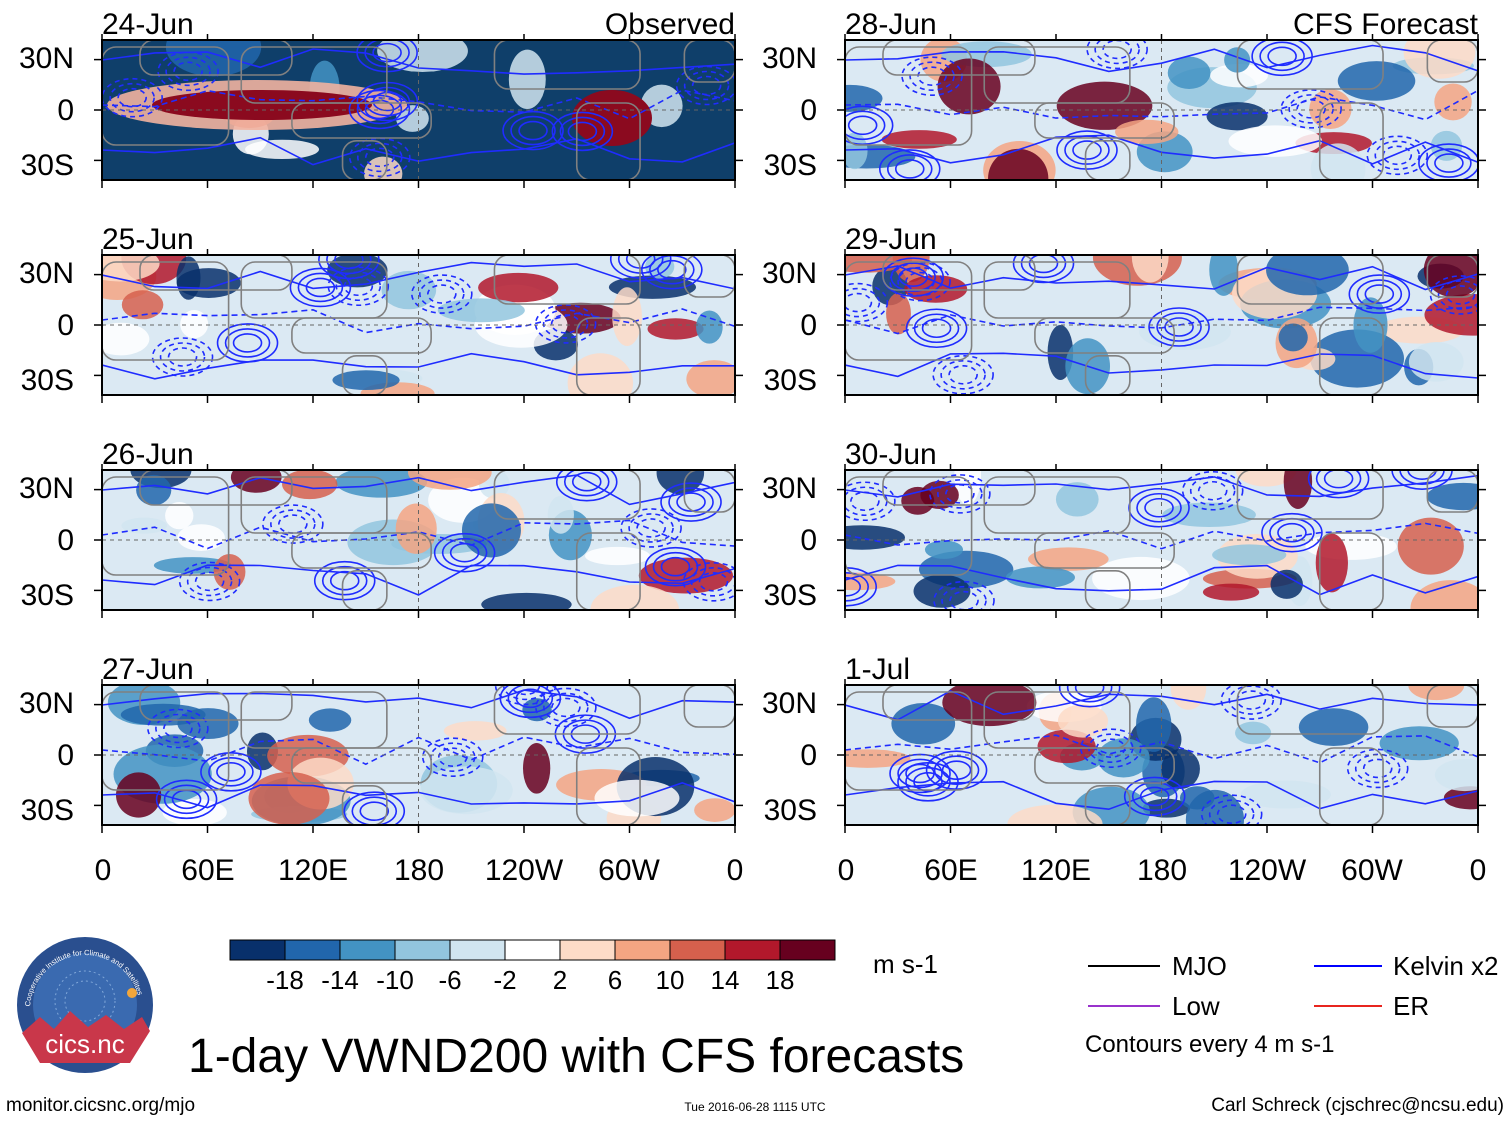 The height and width of the screenshot is (1121, 1510). I want to click on panel-date: 27-Jun, so click(148, 669).